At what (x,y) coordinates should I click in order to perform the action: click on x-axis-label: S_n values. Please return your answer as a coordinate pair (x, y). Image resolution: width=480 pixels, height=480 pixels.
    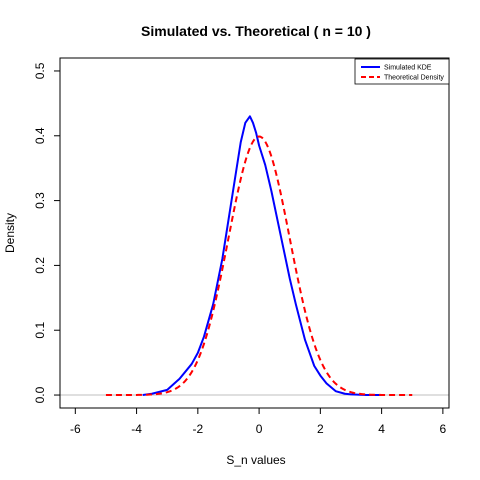
    Looking at the image, I should click on (255, 460).